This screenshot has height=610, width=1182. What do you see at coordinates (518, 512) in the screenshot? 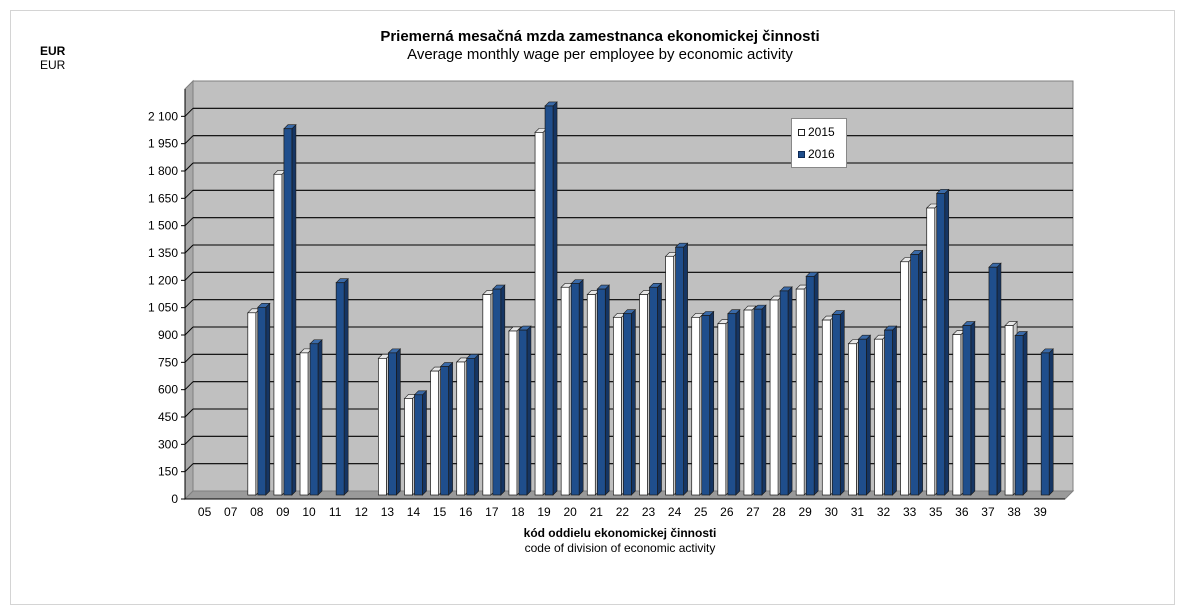
I see `x-tick-label: 18` at bounding box center [518, 512].